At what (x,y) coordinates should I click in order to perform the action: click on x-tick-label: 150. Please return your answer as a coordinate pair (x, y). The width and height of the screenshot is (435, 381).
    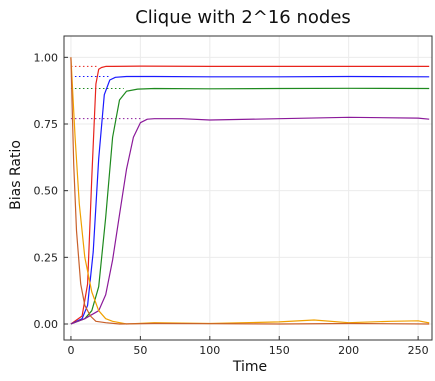
    Looking at the image, I should click on (279, 350).